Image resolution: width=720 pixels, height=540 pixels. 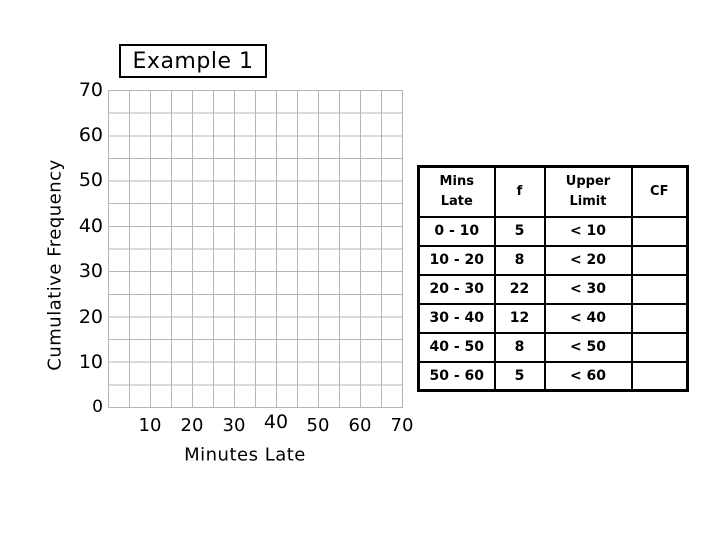 What do you see at coordinates (588, 318) in the screenshot?
I see `upper-limit-cell: < 40` at bounding box center [588, 318].